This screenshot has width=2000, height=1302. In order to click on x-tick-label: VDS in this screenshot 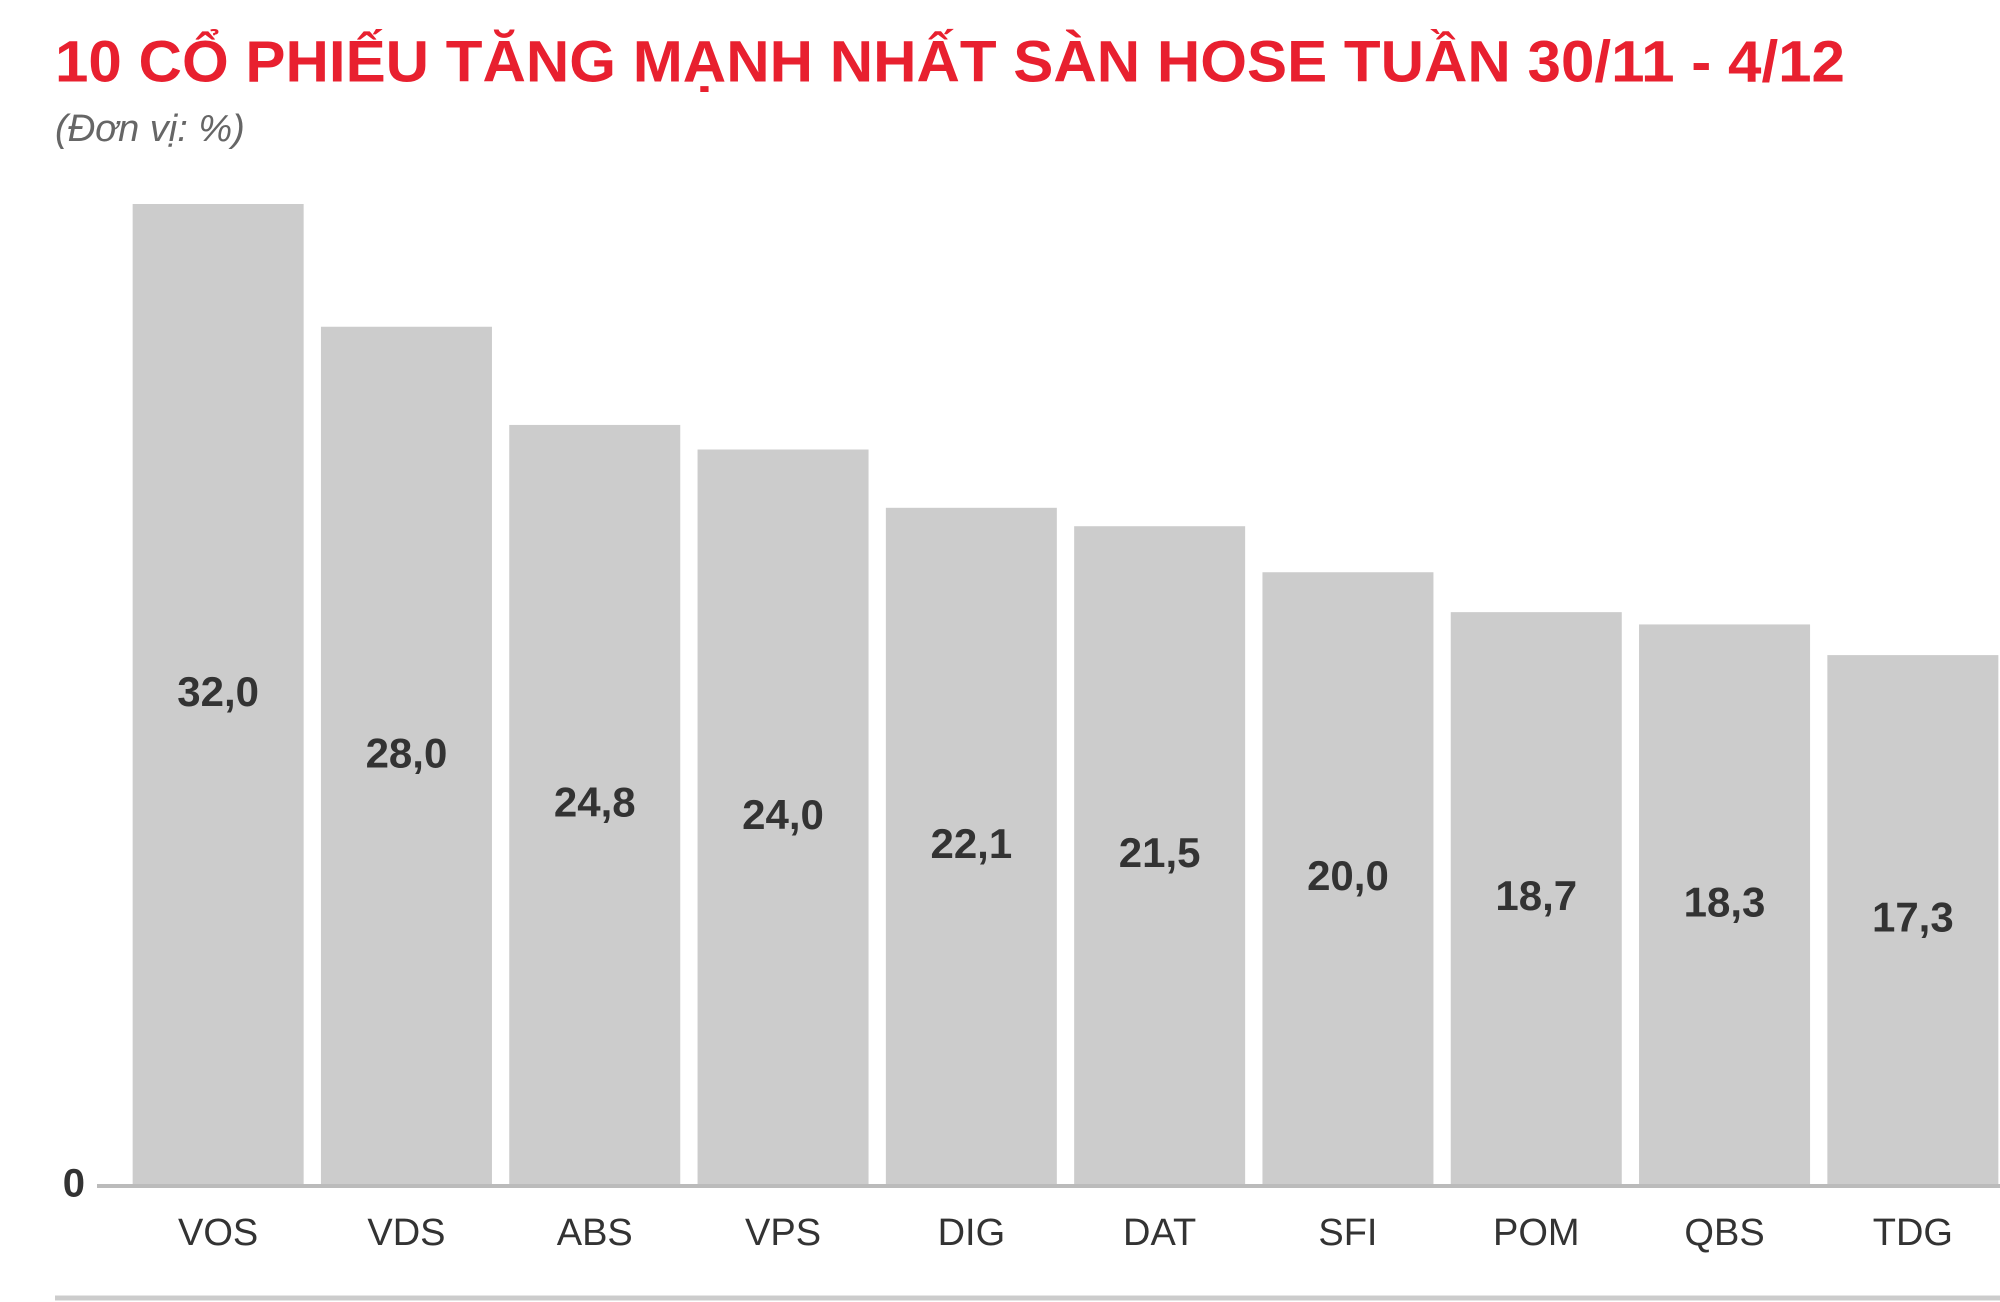, I will do `click(406, 1233)`.